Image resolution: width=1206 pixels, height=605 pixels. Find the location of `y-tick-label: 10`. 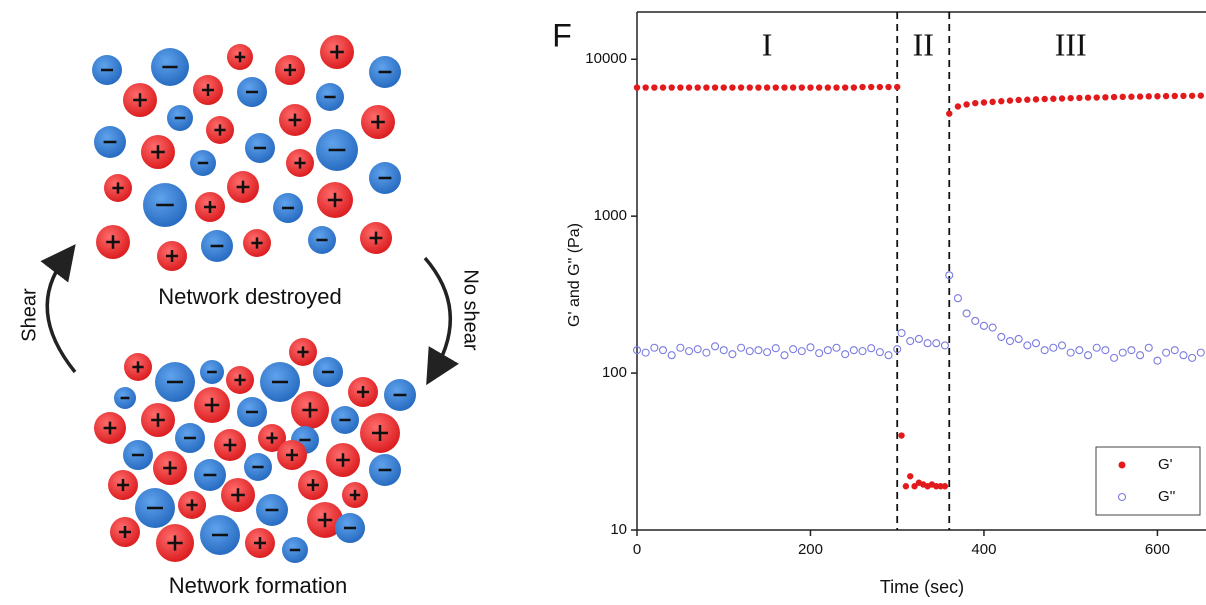

y-tick-label: 10 is located at coordinates (618, 529).